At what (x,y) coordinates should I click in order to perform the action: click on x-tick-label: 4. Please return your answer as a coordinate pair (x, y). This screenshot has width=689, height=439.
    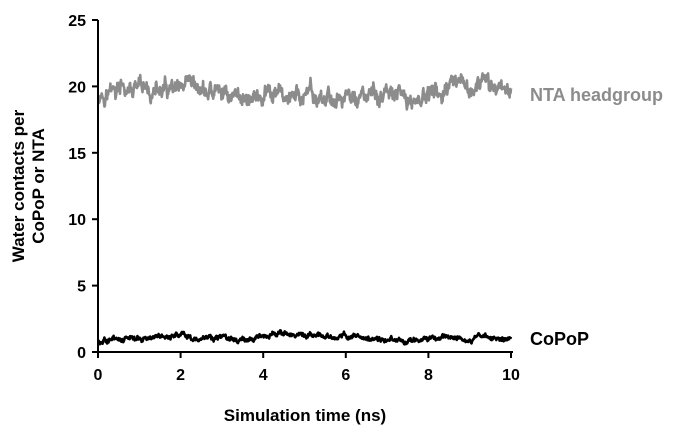
    Looking at the image, I should click on (263, 375).